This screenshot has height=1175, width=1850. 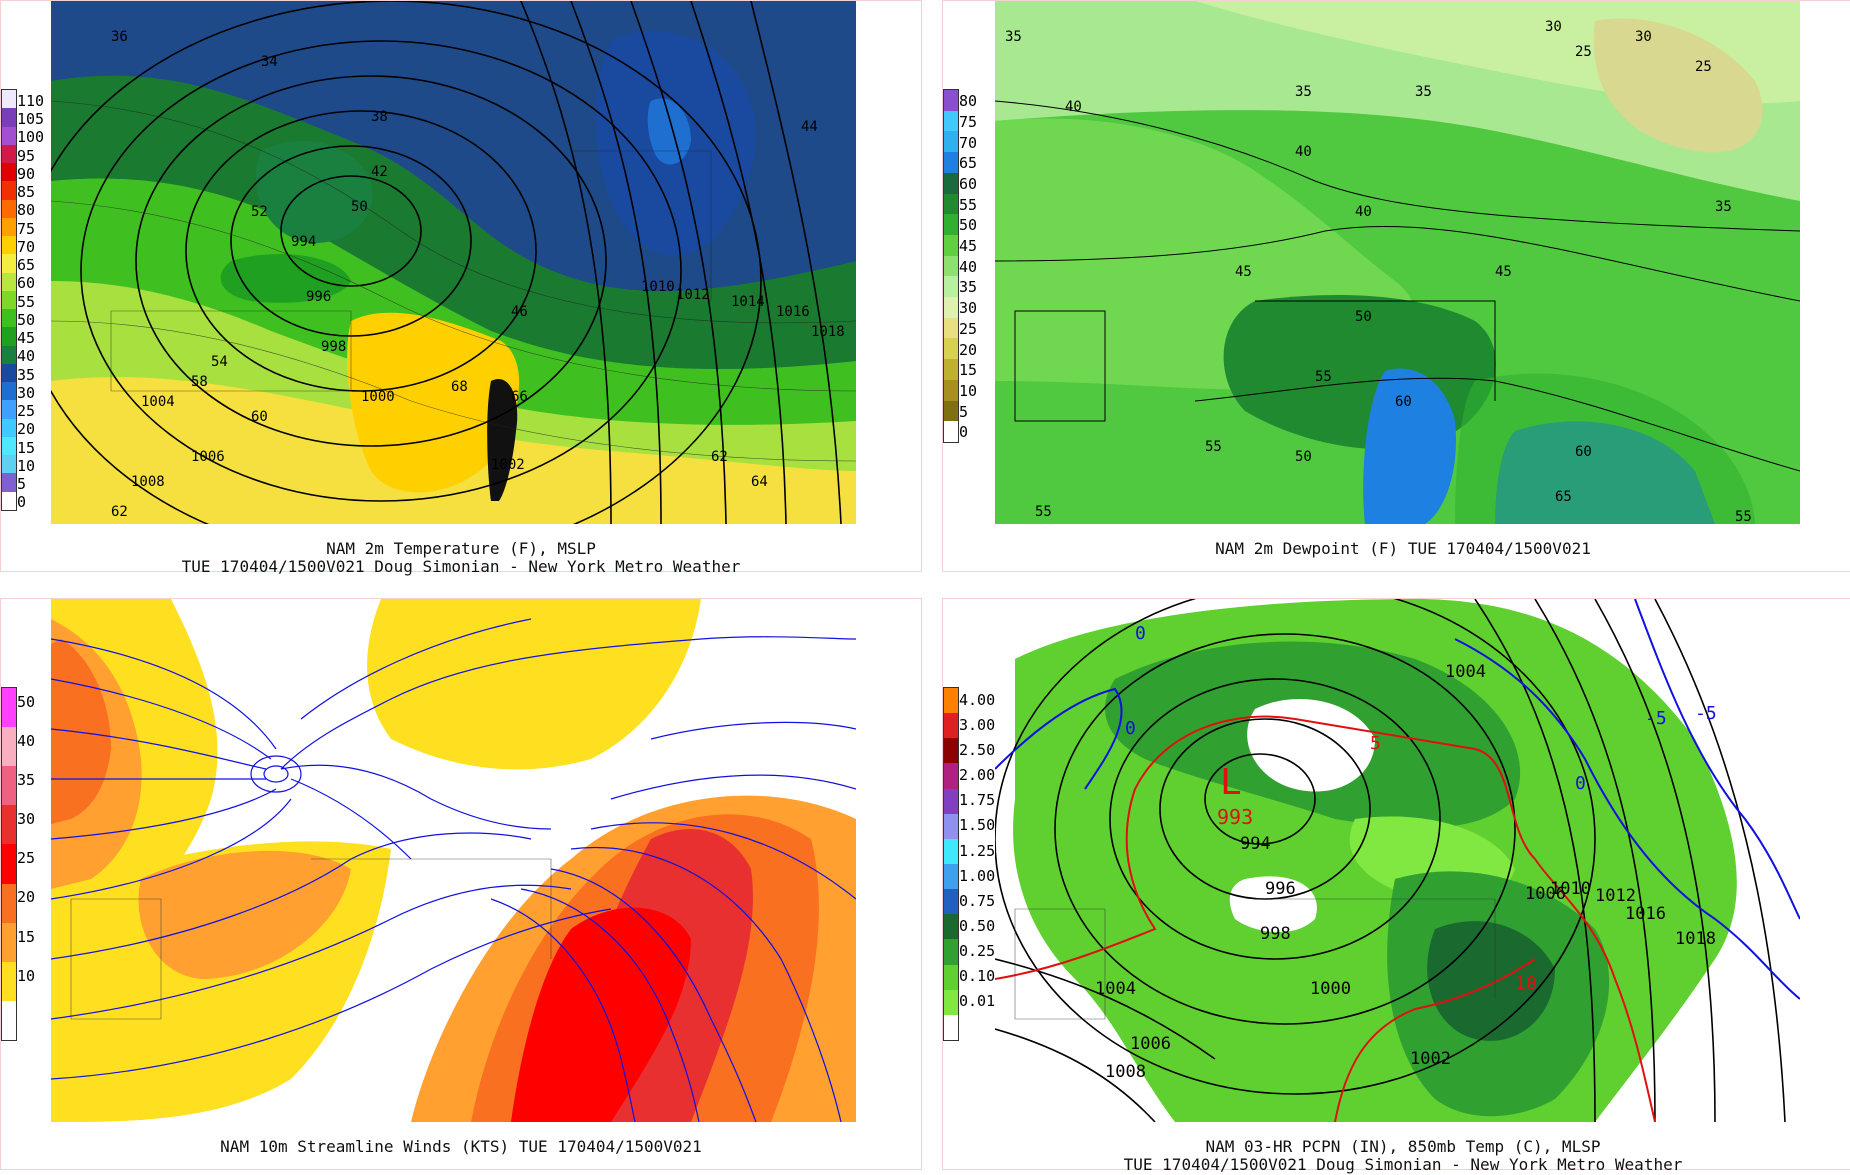 I want to click on svg-text: 1004, so click(x=1115, y=989).